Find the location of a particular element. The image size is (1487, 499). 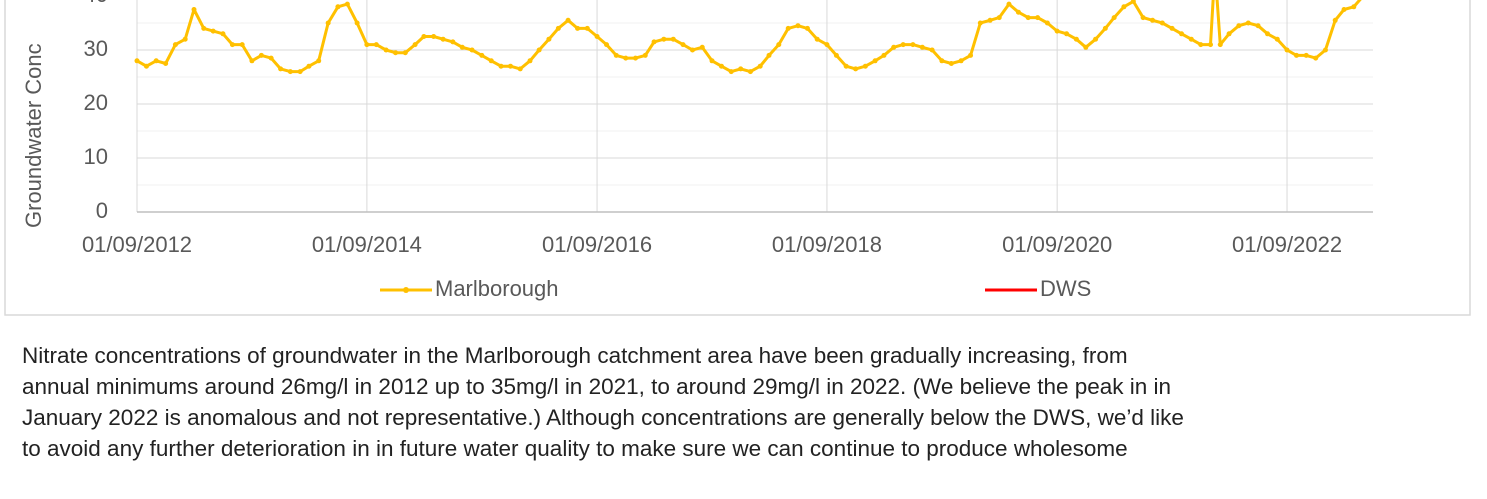

y-tick-label: 0 is located at coordinates (102, 210).